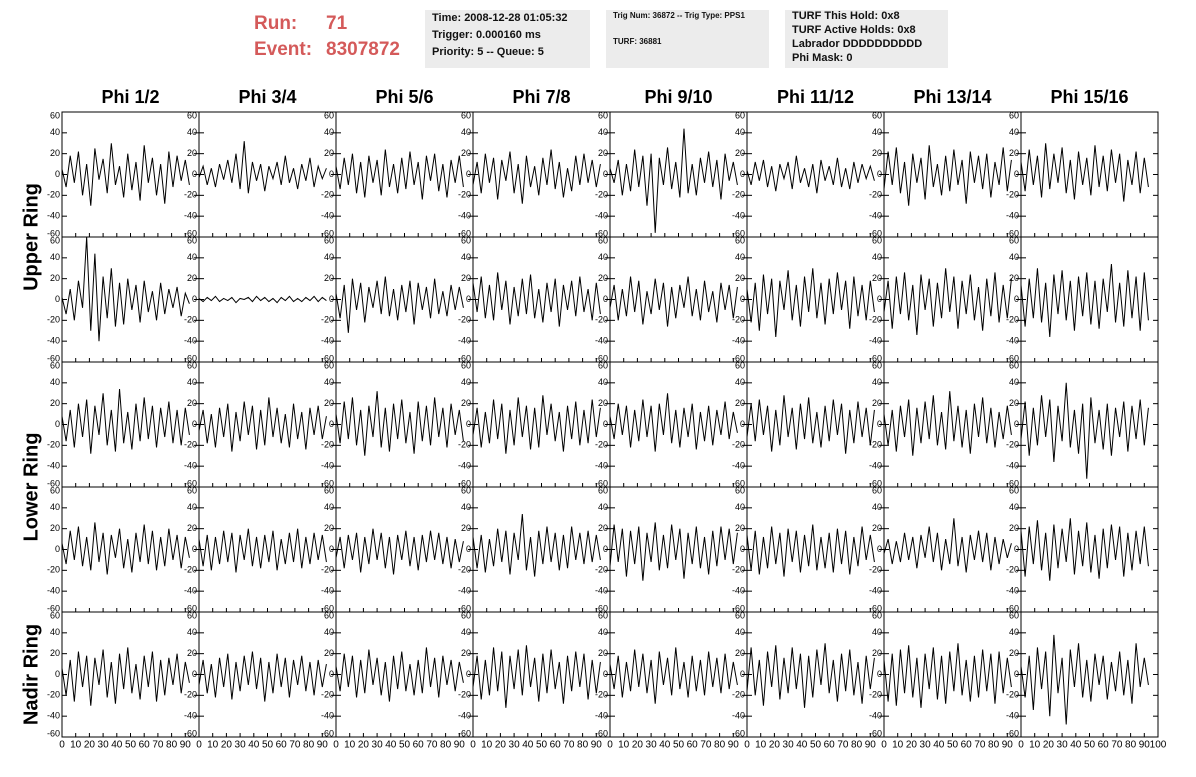 This screenshot has height=777, width=1196. Describe the element at coordinates (952, 97) in the screenshot. I see `column-title: Phi 13/14` at that location.